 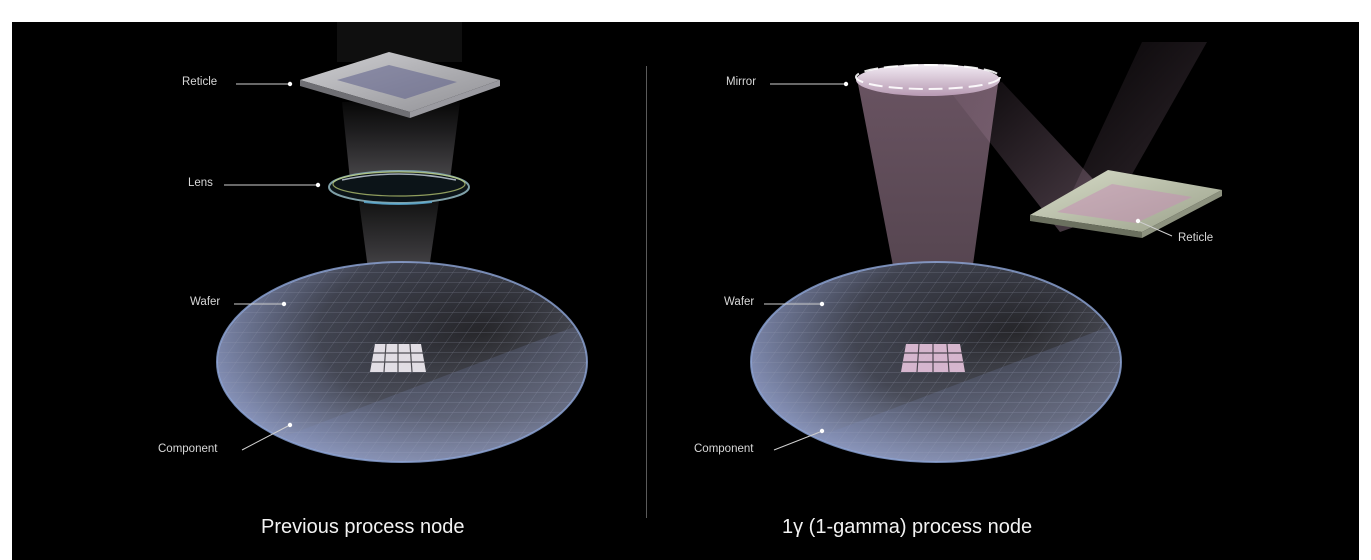 I want to click on right-label-wafer: Wafer, so click(x=739, y=302).